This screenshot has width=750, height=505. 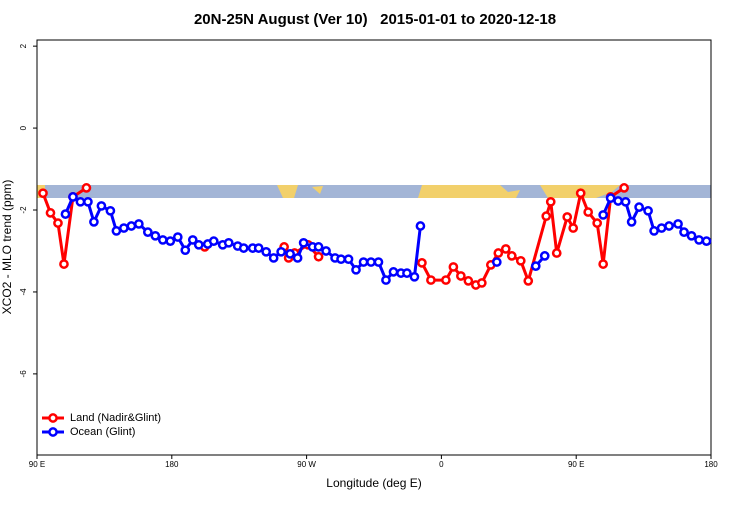 I want to click on map-strip, so click(x=374, y=191).